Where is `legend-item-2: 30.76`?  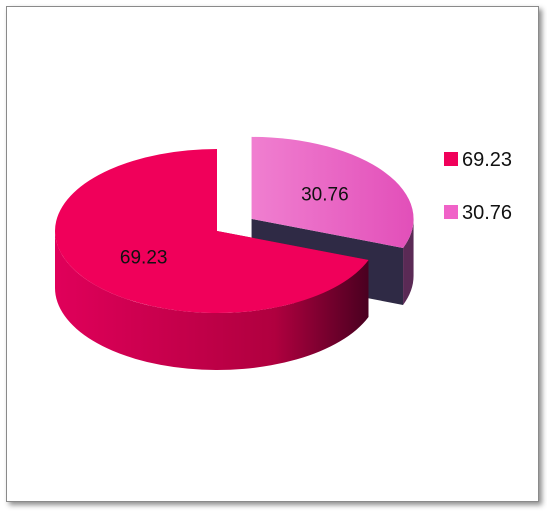
legend-item-2: 30.76 is located at coordinates (478, 213).